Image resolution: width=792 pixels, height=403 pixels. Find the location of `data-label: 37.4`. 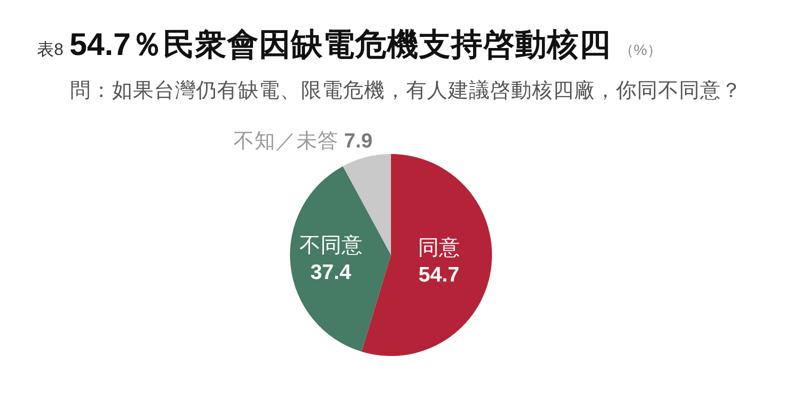

data-label: 37.4 is located at coordinates (331, 272).